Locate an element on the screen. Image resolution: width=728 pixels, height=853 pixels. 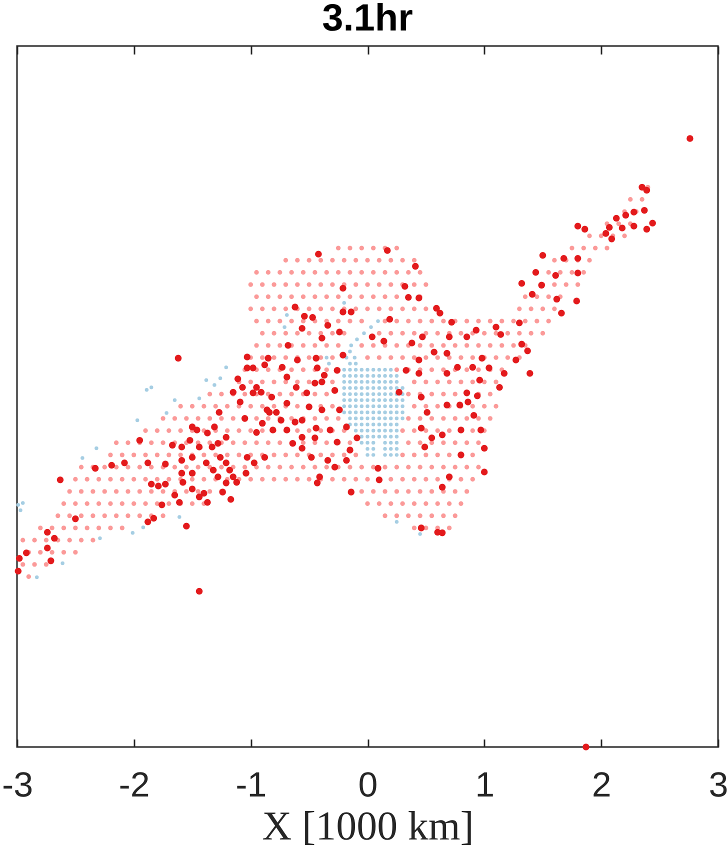
chart-title: 3.1hr is located at coordinates (368, 20).